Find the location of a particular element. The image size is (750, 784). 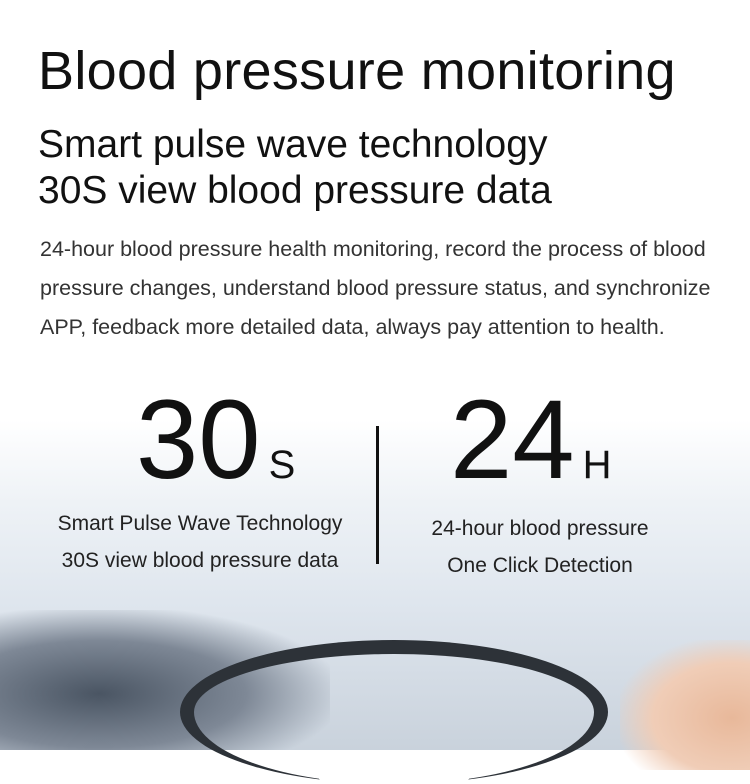

subtitle-line: Smart pulse wave technology is located at coordinates (293, 144).